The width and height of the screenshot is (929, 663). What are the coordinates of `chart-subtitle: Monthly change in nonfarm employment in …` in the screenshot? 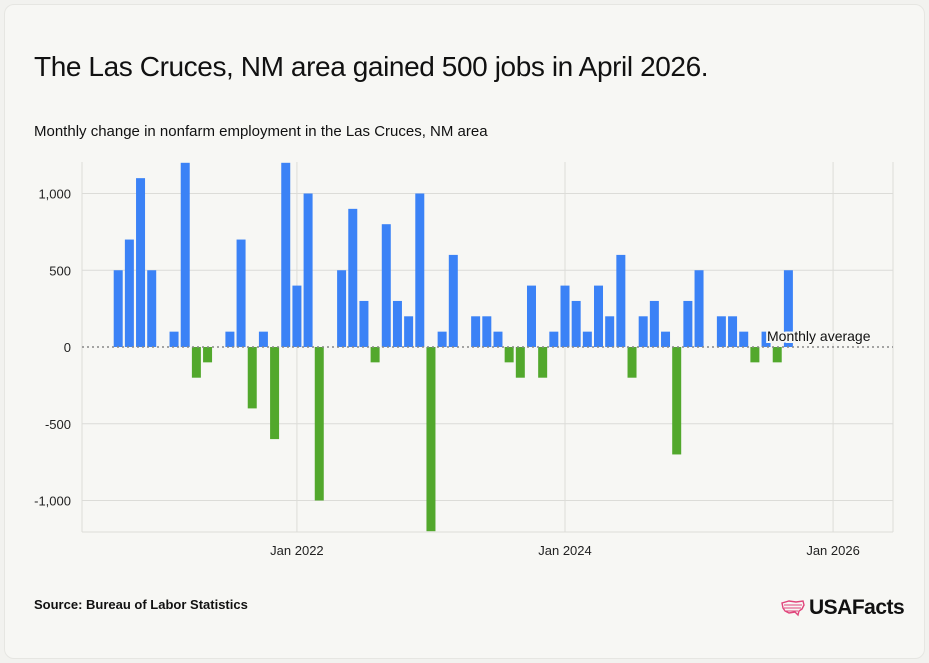 It's located at (261, 131).